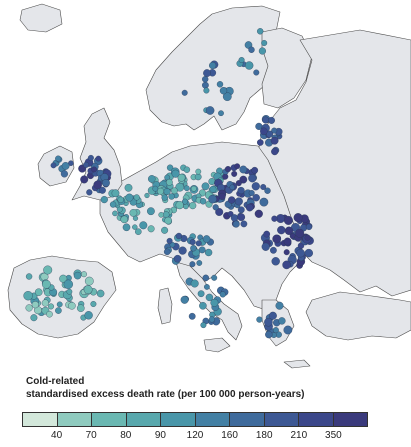 This screenshot has height=447, width=411. Describe the element at coordinates (165, 306) in the screenshot. I see `sardinia-landmass` at that location.